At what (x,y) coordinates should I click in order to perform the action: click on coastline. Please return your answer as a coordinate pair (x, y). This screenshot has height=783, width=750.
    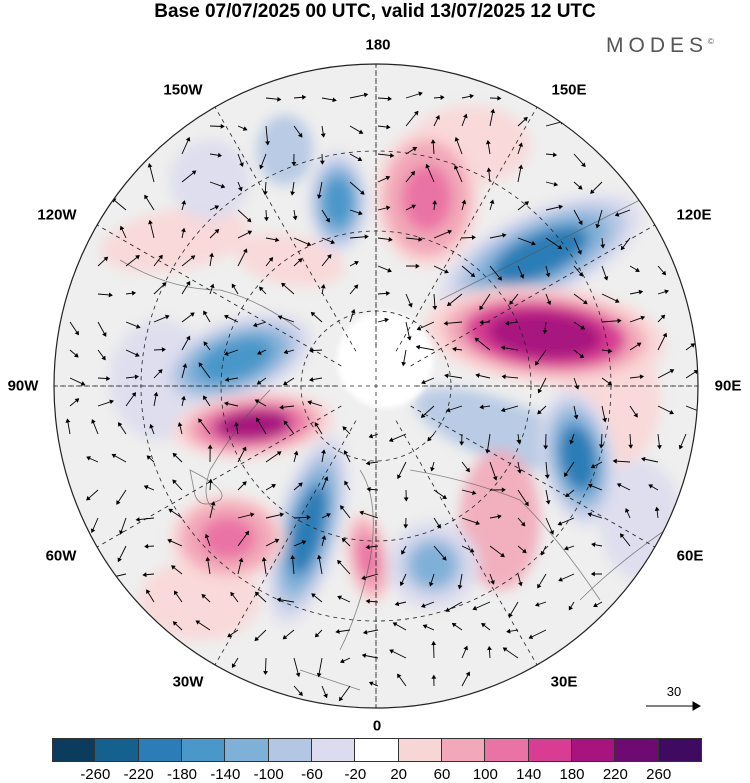
    Looking at the image, I should click on (330, 680).